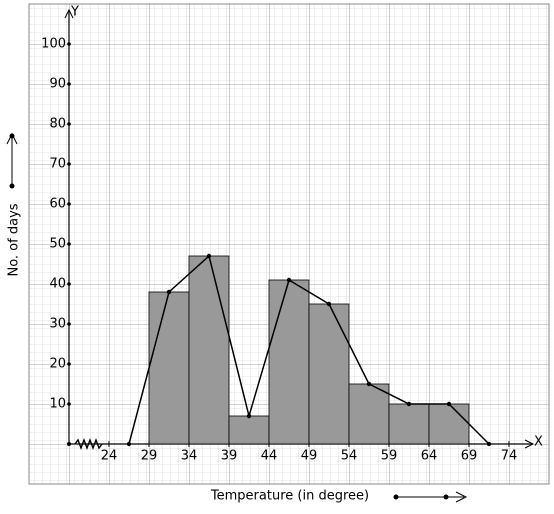 The image size is (554, 514). Describe the element at coordinates (88, 444) in the screenshot. I see `axis-break` at that location.